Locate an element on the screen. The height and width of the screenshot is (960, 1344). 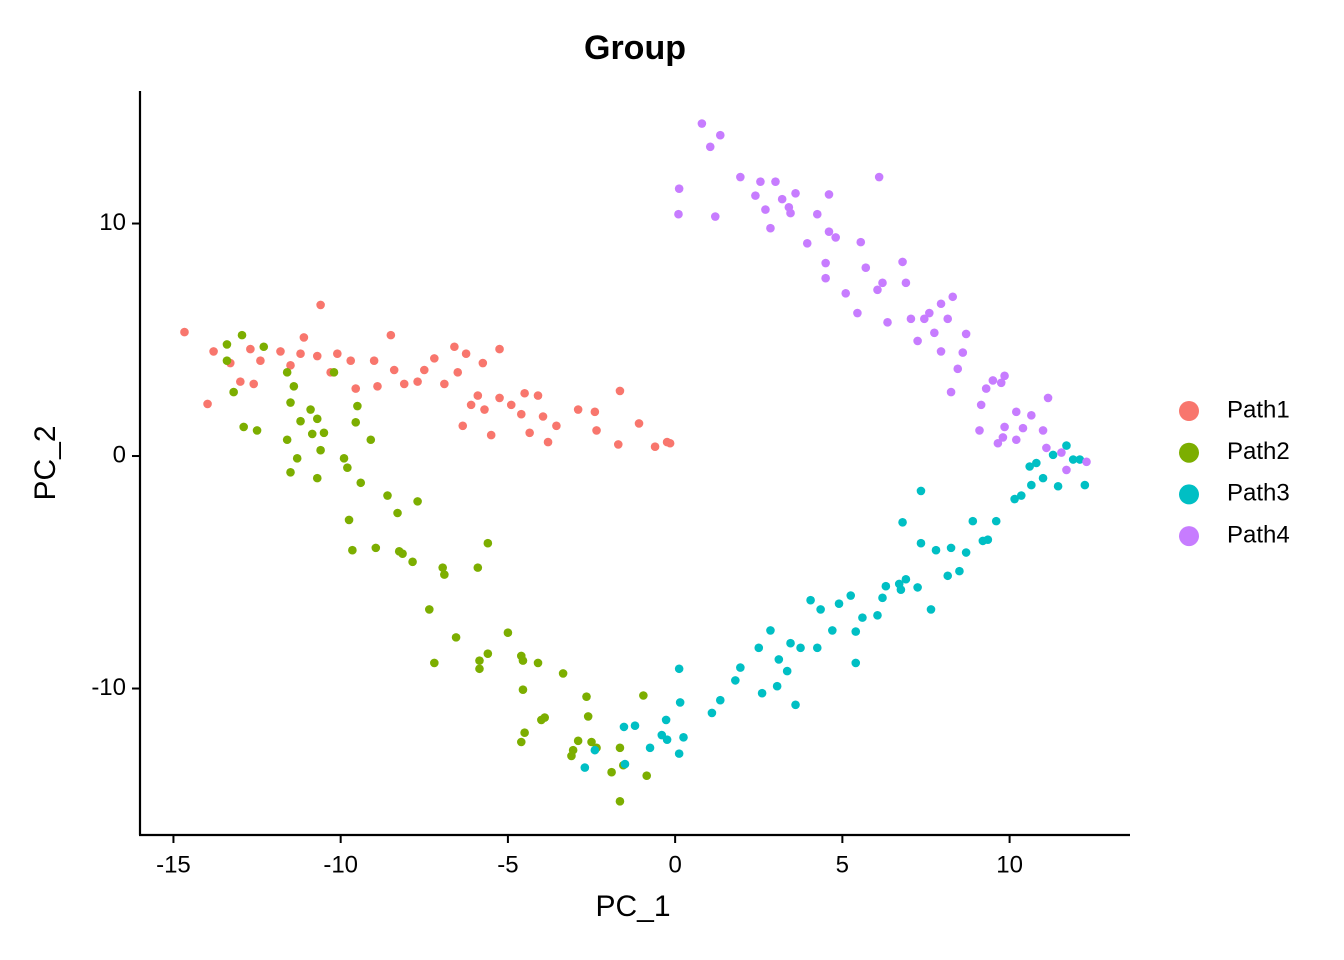
y-tick-label: 0 is located at coordinates (119, 454).